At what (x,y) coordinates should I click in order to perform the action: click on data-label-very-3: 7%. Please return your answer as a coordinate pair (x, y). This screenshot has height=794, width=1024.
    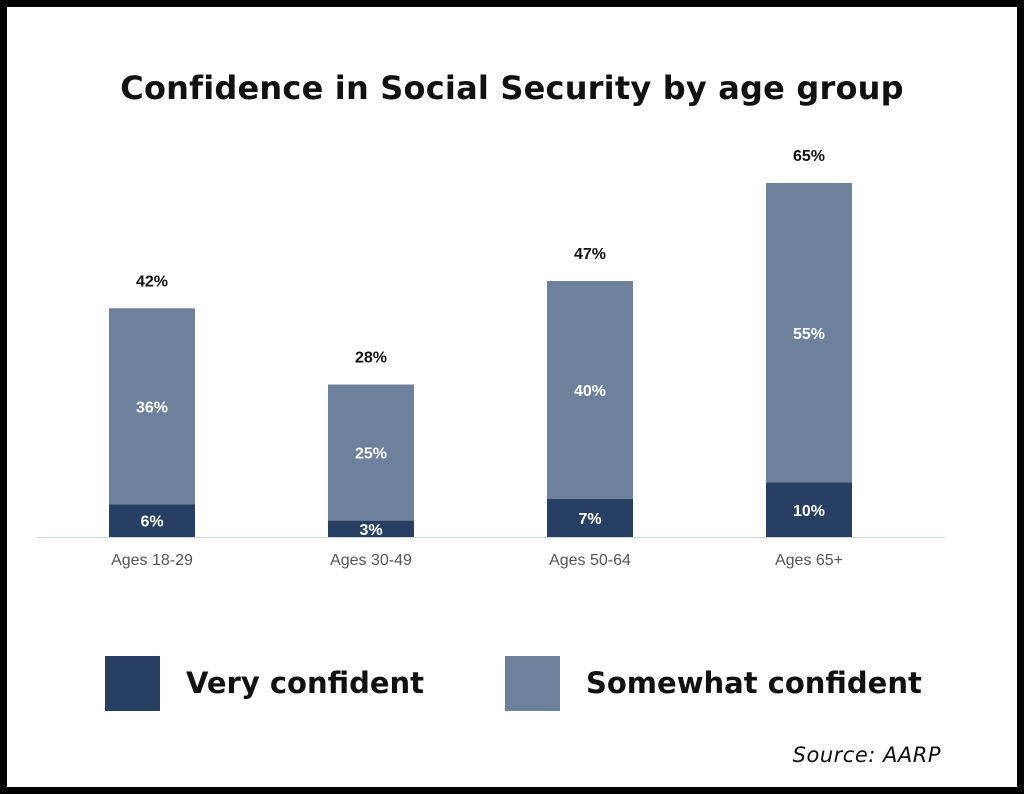
    Looking at the image, I should click on (589, 519).